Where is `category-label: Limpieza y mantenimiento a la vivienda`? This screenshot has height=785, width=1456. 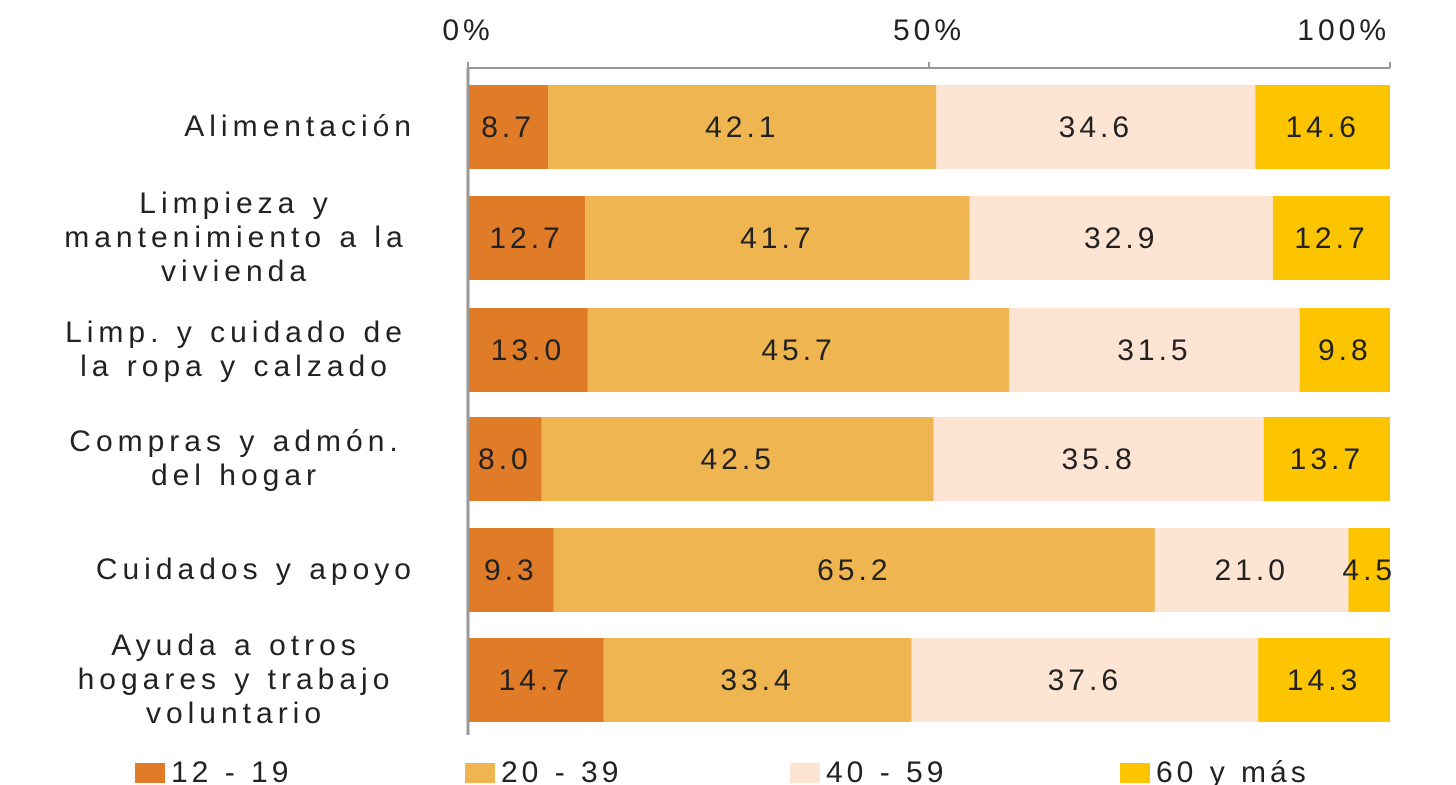
category-label: Limpieza y mantenimiento a la vivienda is located at coordinates (236, 238).